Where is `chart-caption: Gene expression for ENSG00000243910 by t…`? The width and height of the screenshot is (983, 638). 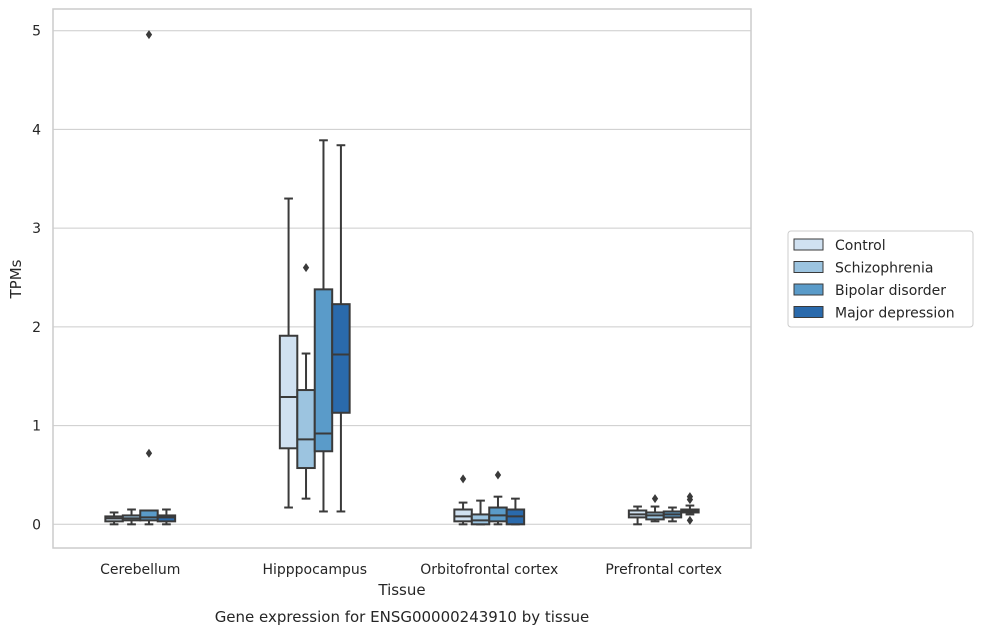
chart-caption: Gene expression for ENSG00000243910 by t… is located at coordinates (402, 617).